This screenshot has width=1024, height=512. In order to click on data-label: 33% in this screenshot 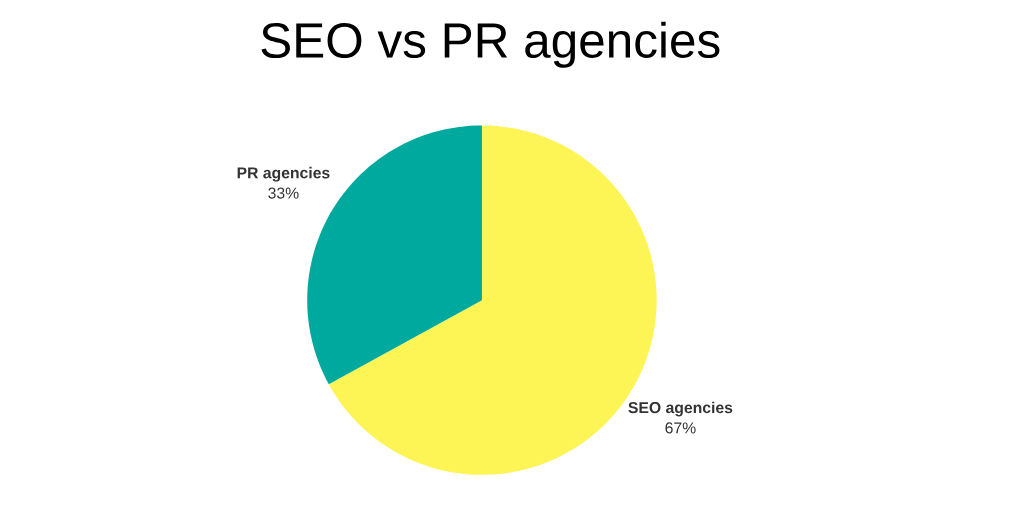, I will do `click(283, 193)`.